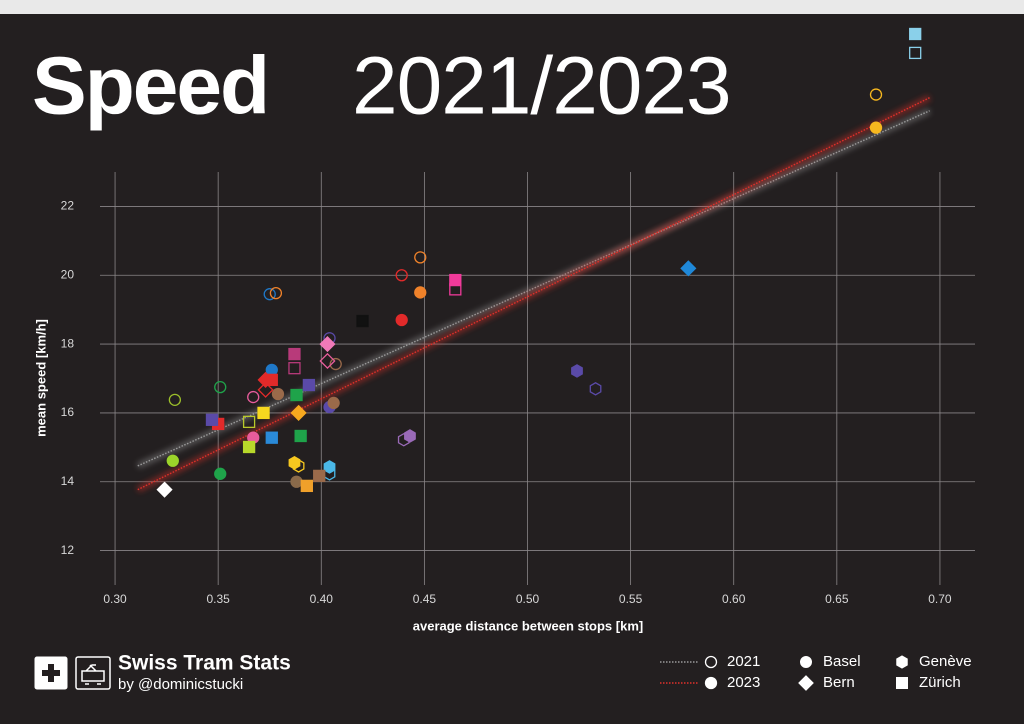 The height and width of the screenshot is (724, 1024). I want to click on legend-label: Basel, so click(842, 661).